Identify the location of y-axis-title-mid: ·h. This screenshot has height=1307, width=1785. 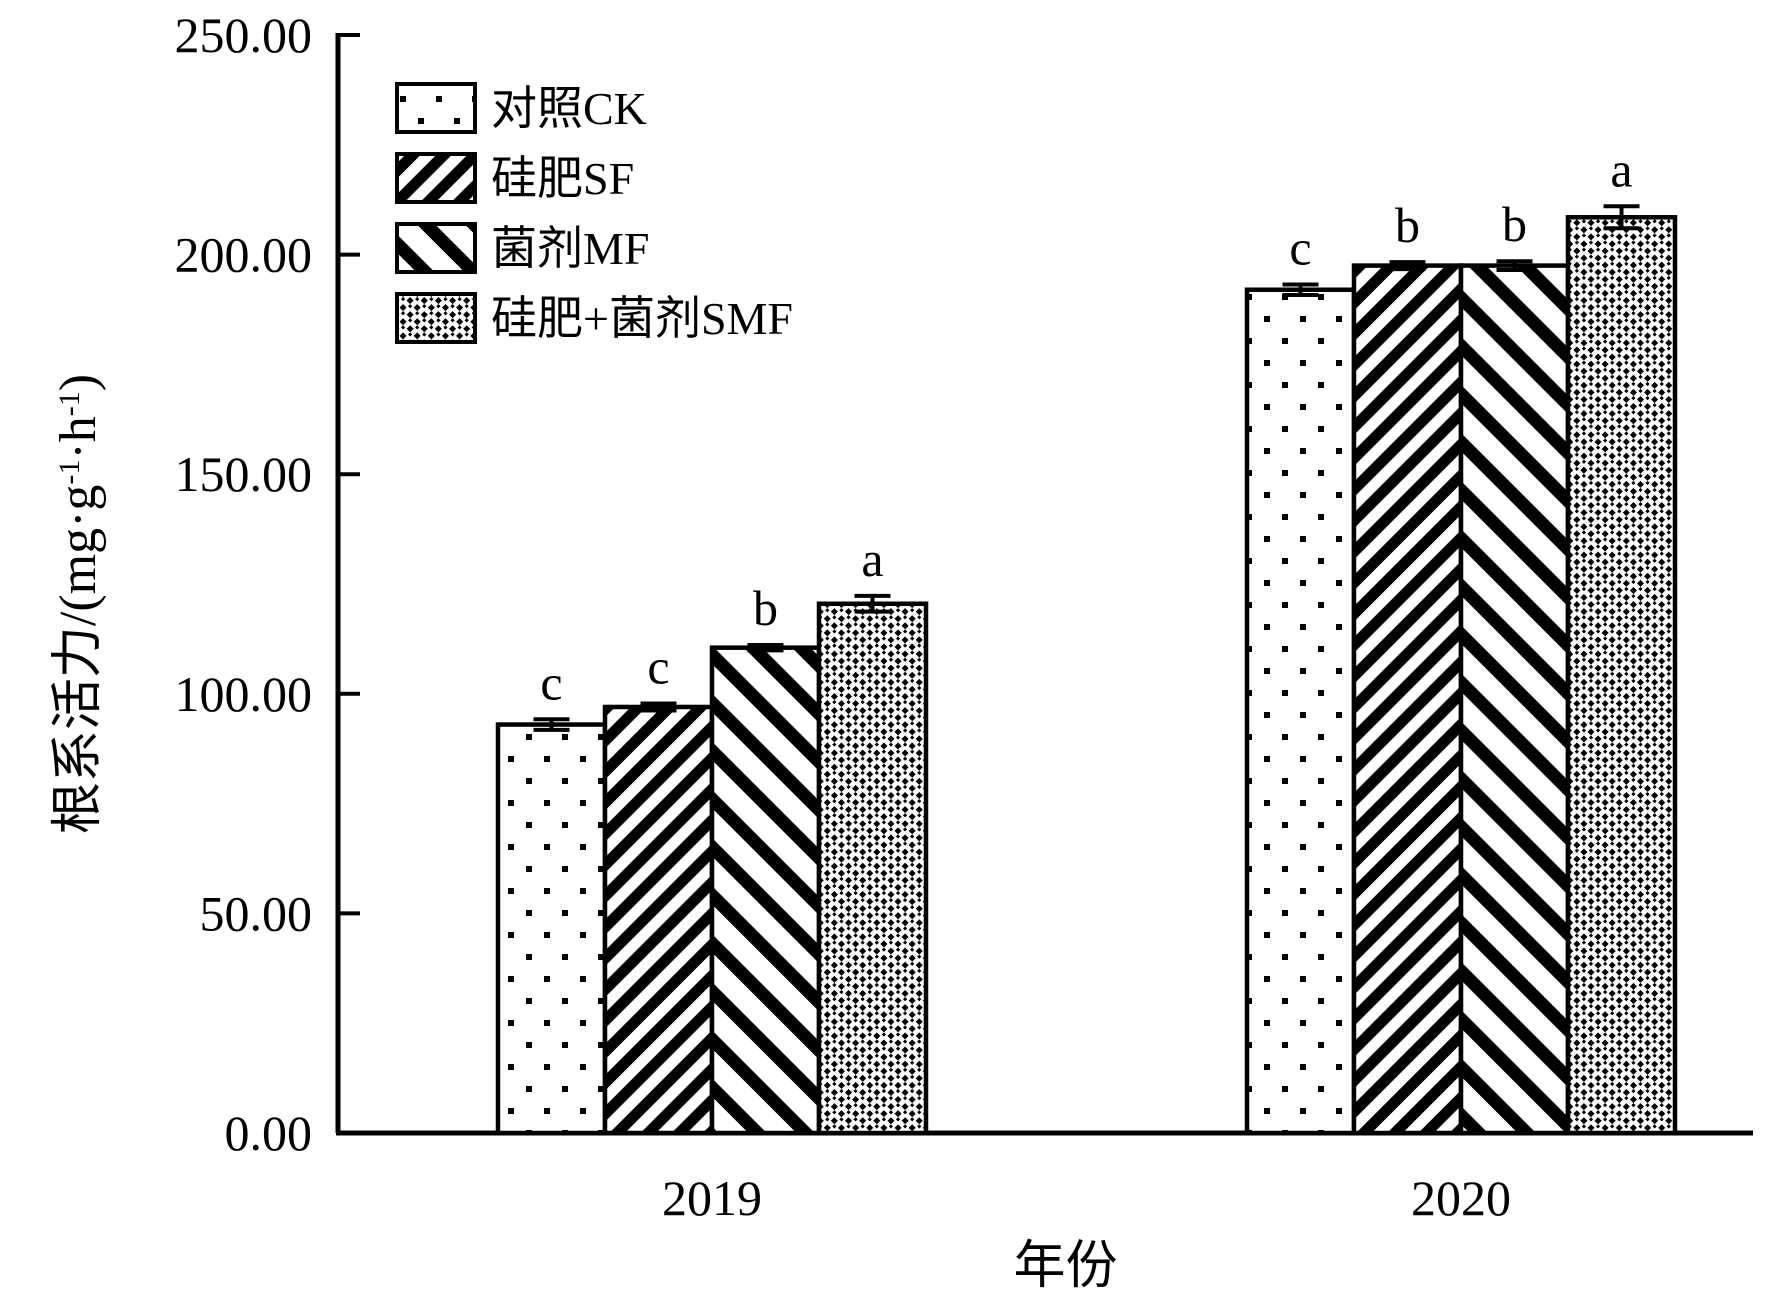
(78, 437).